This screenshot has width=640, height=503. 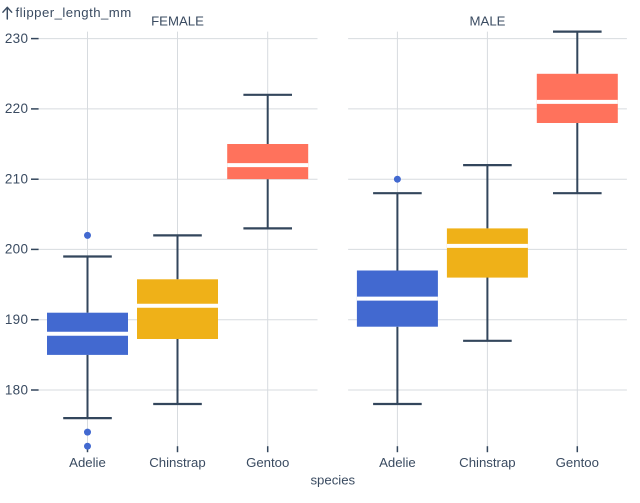 What do you see at coordinates (177, 21) in the screenshot?
I see `svg-text: FEMALE` at bounding box center [177, 21].